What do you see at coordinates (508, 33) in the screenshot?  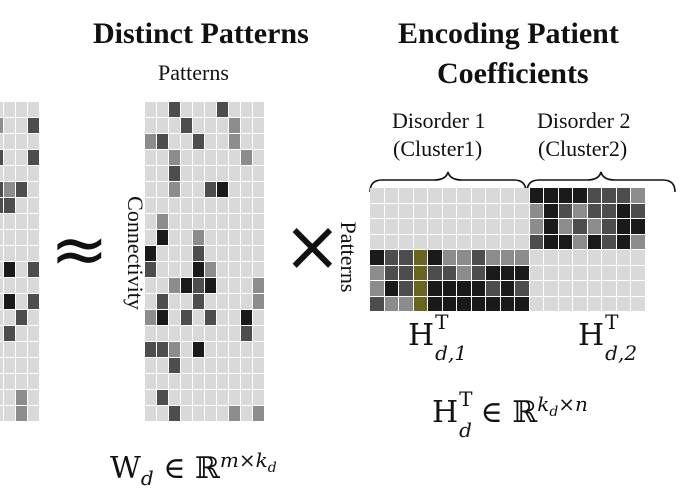 I see `encoding-title-line1: Encoding Patient` at bounding box center [508, 33].